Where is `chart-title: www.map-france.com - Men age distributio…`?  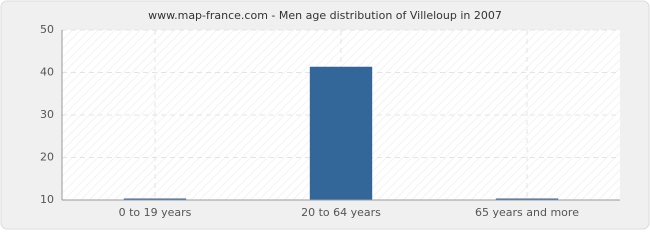 chart-title: www.map-france.com - Men age distributio… is located at coordinates (325, 15).